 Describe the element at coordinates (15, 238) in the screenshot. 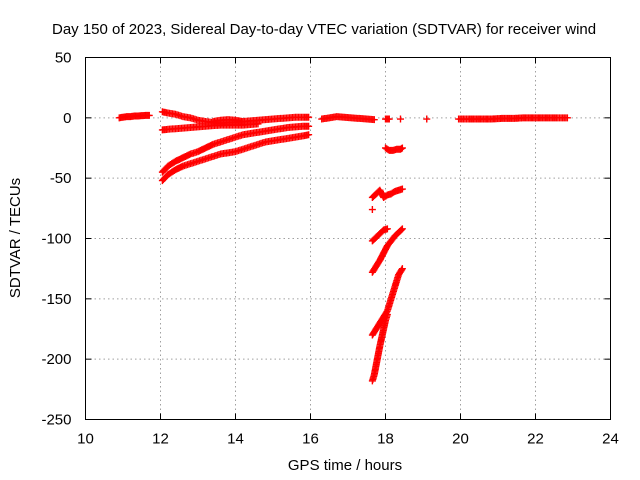

I see `y-axis-label: SDTVAR / TECUs` at that location.